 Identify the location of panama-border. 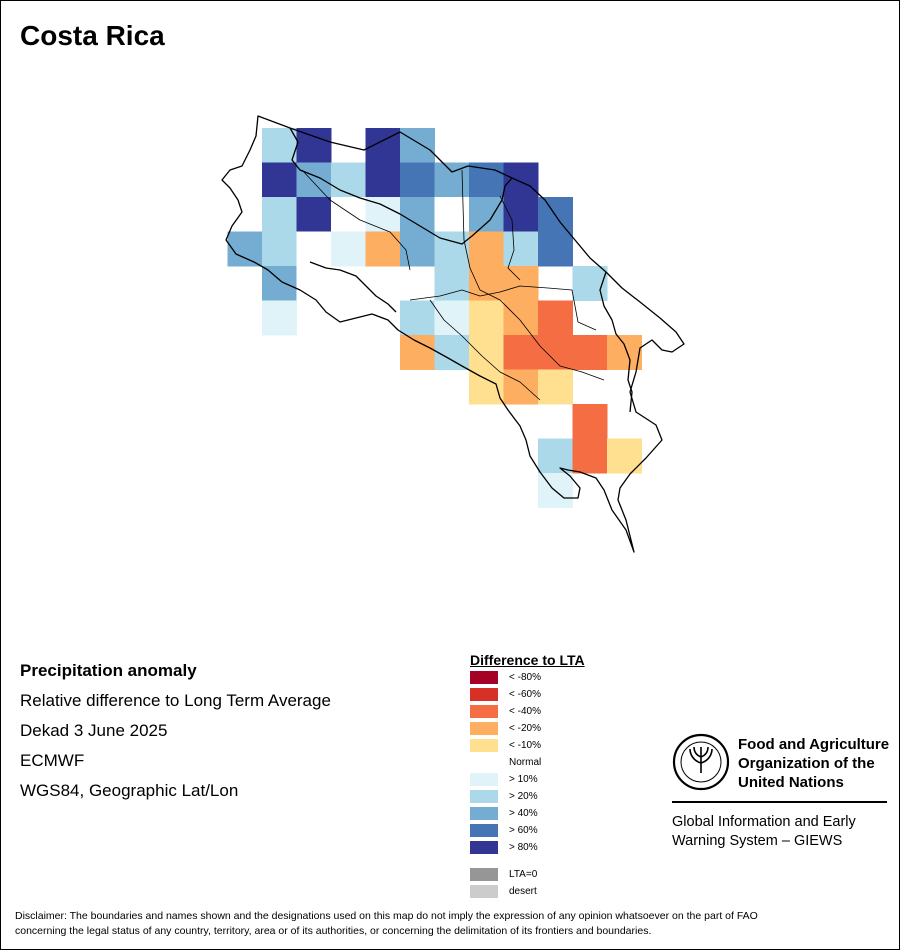
(616, 342).